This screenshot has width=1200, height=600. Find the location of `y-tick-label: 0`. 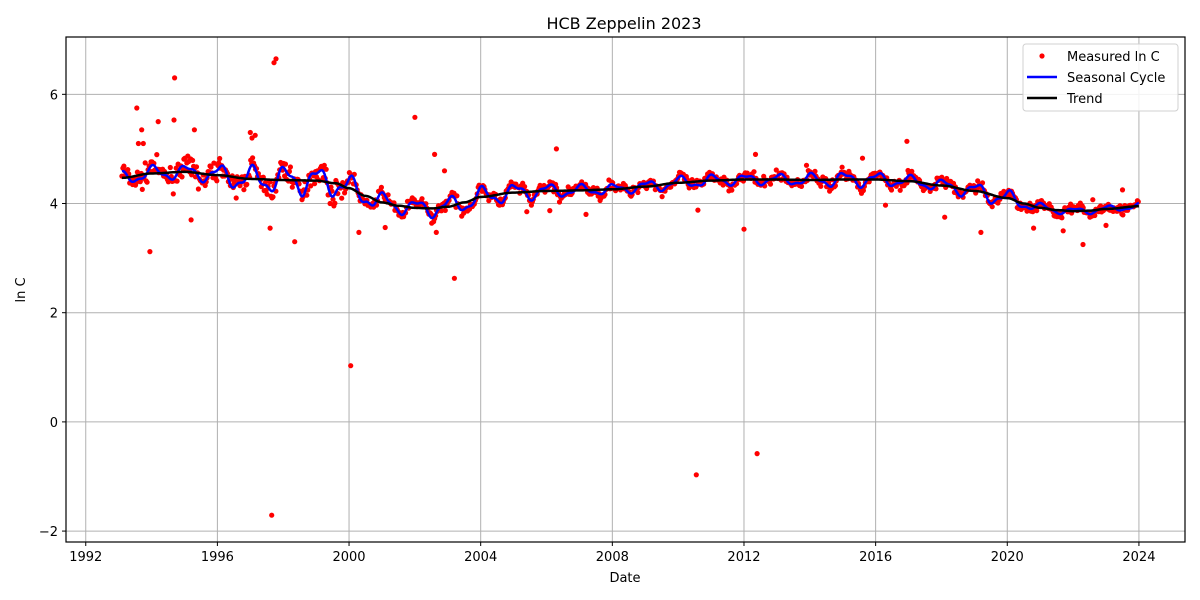

y-tick-label: 0 is located at coordinates (54, 423).